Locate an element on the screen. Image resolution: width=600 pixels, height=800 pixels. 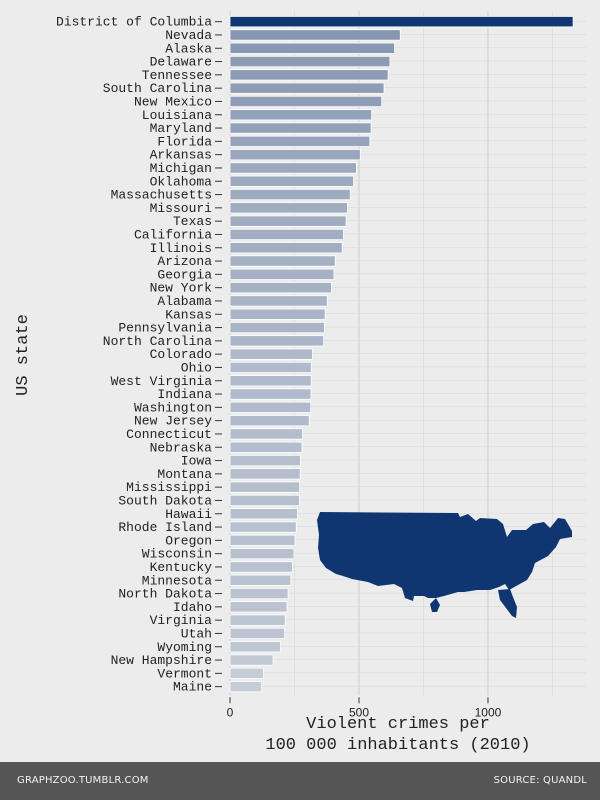
y-tick-label: New York is located at coordinates (181, 288).